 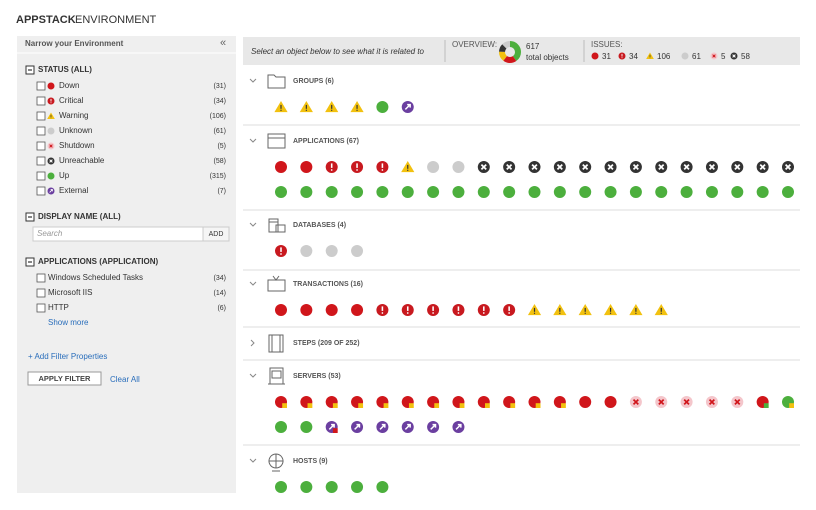 I want to click on application-filter-row: Windows Scheduled Tasks (34), so click(x=131, y=278).